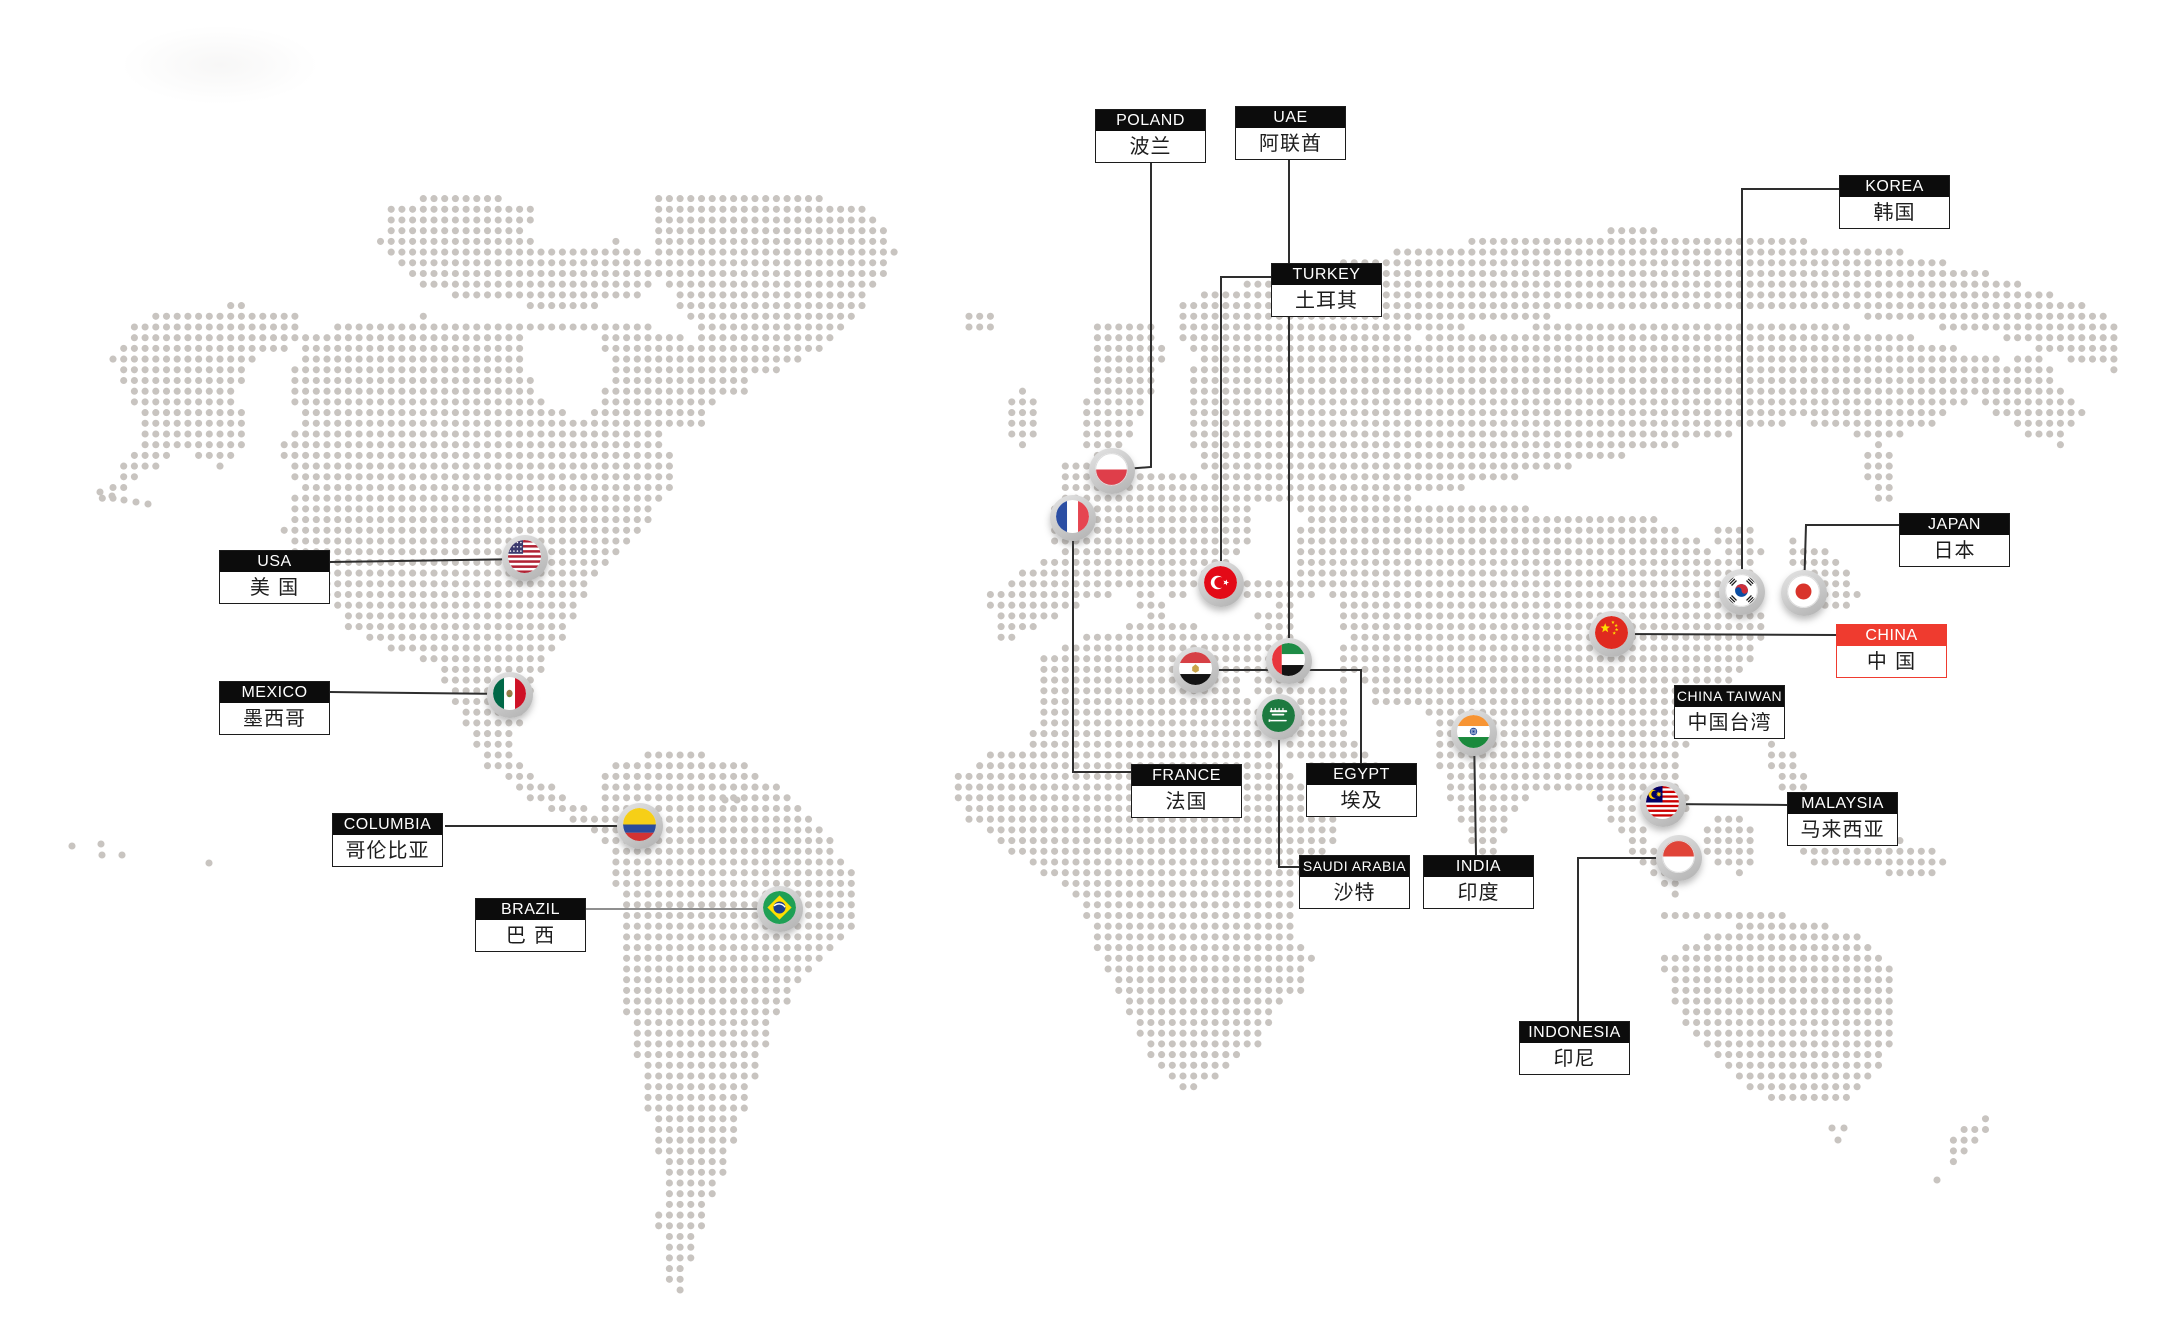 Image resolution: width=2157 pixels, height=1328 pixels. I want to click on flag-marker-india, so click(1474, 733).